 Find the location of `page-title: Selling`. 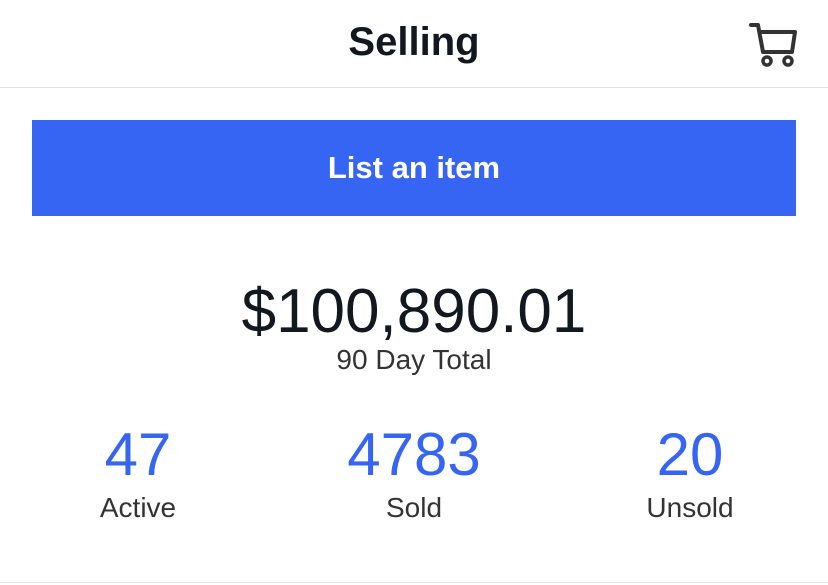

page-title: Selling is located at coordinates (414, 42).